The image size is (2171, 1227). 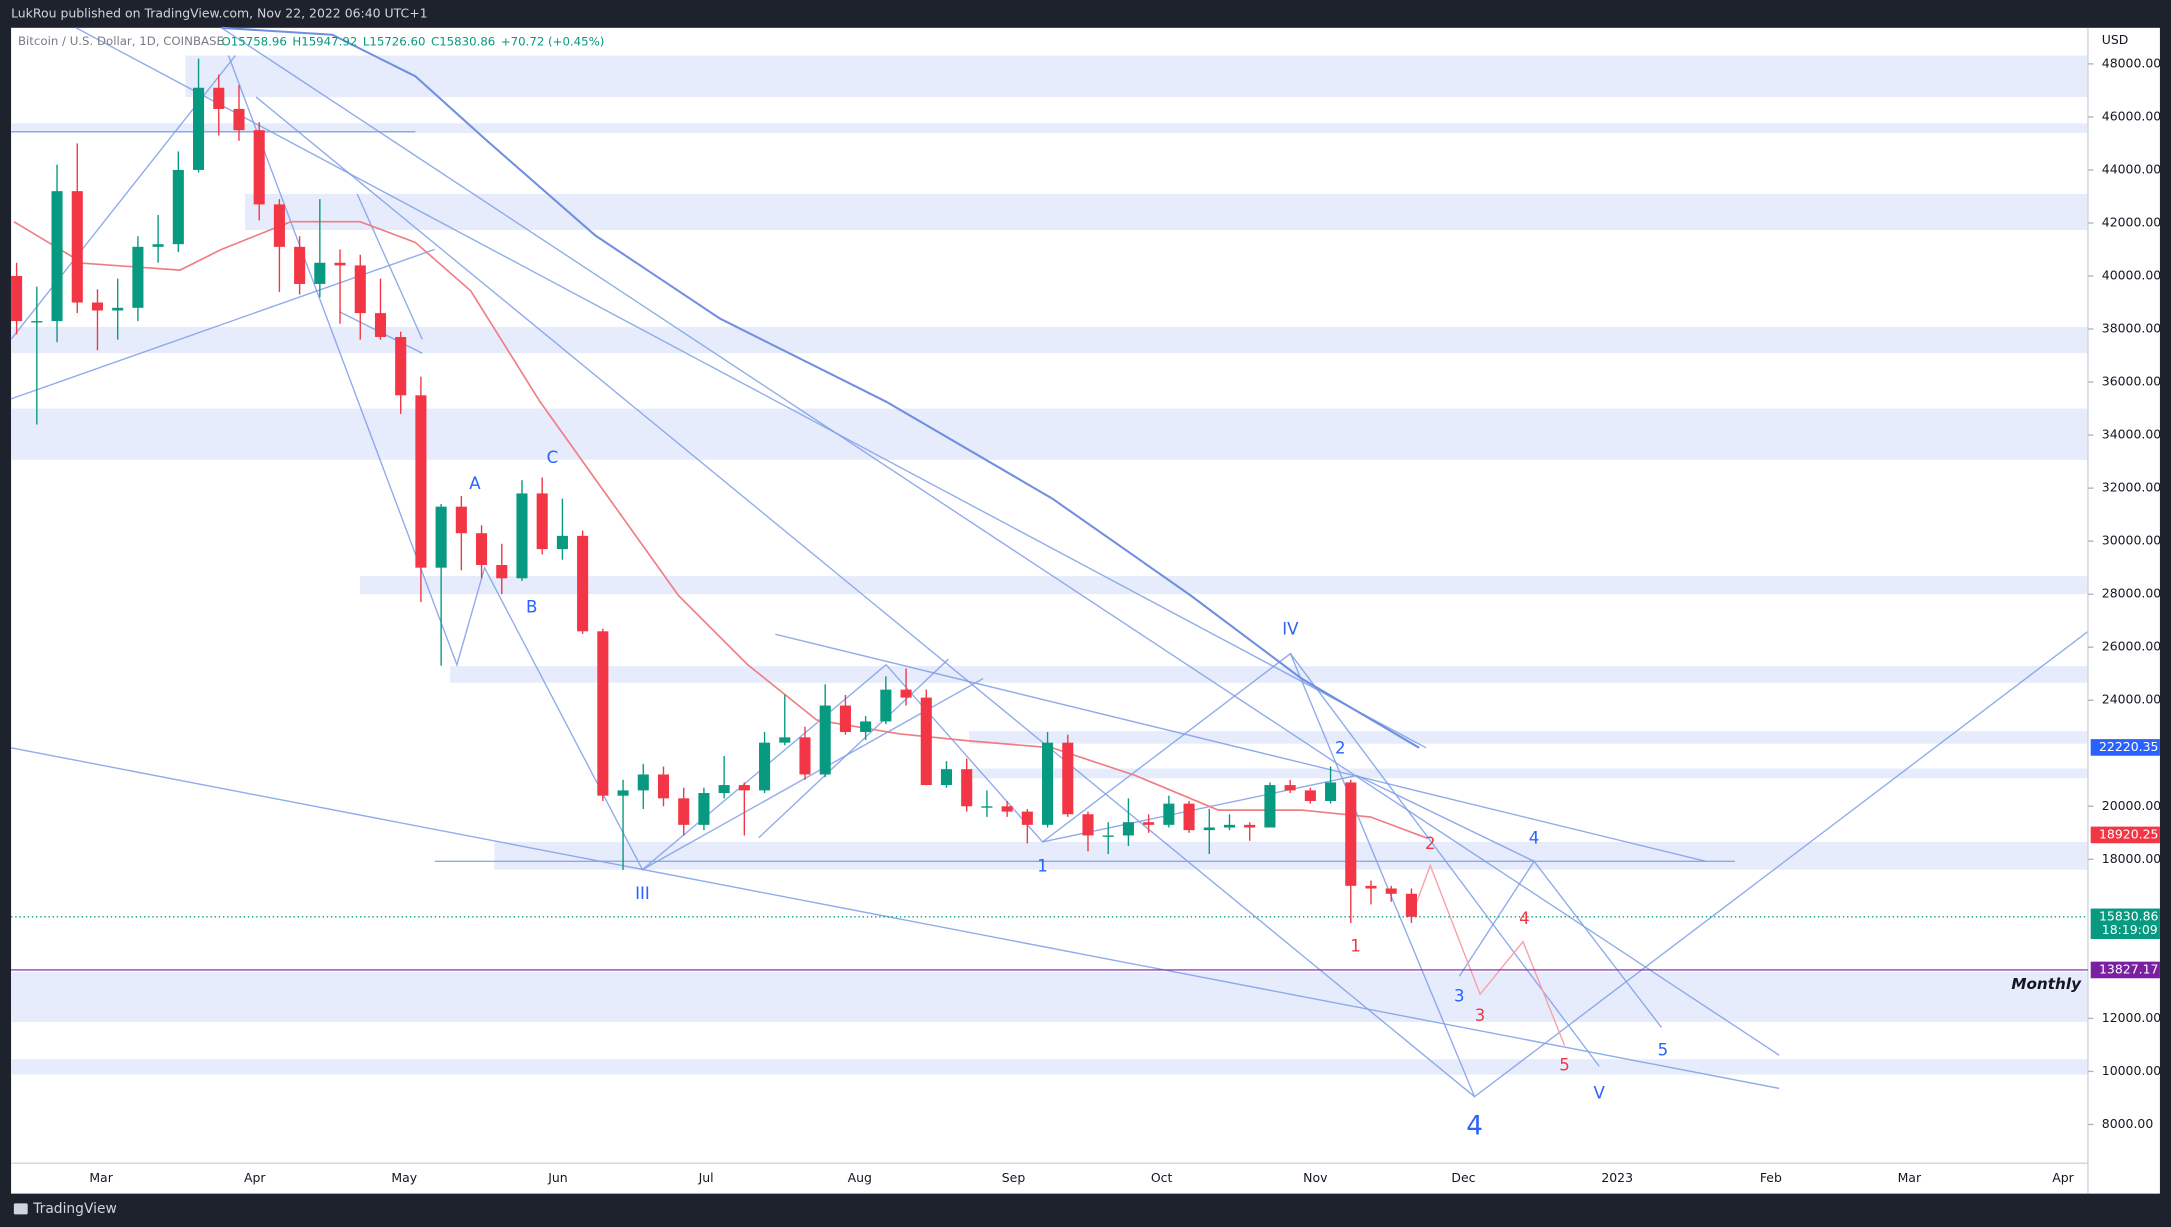 I want to click on y-tick-label: 8000.00, so click(x=2128, y=1123).